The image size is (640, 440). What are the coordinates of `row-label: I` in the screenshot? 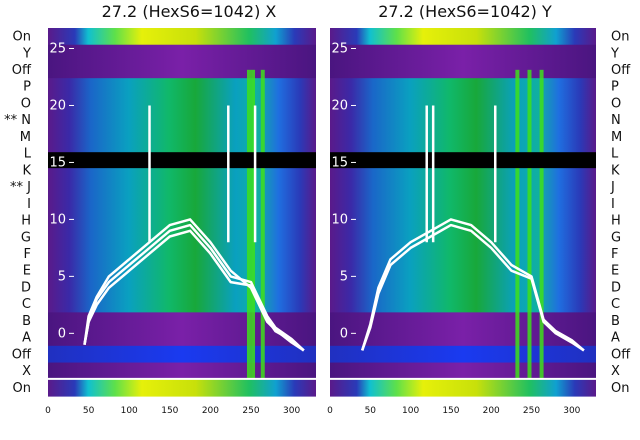 It's located at (613, 204).